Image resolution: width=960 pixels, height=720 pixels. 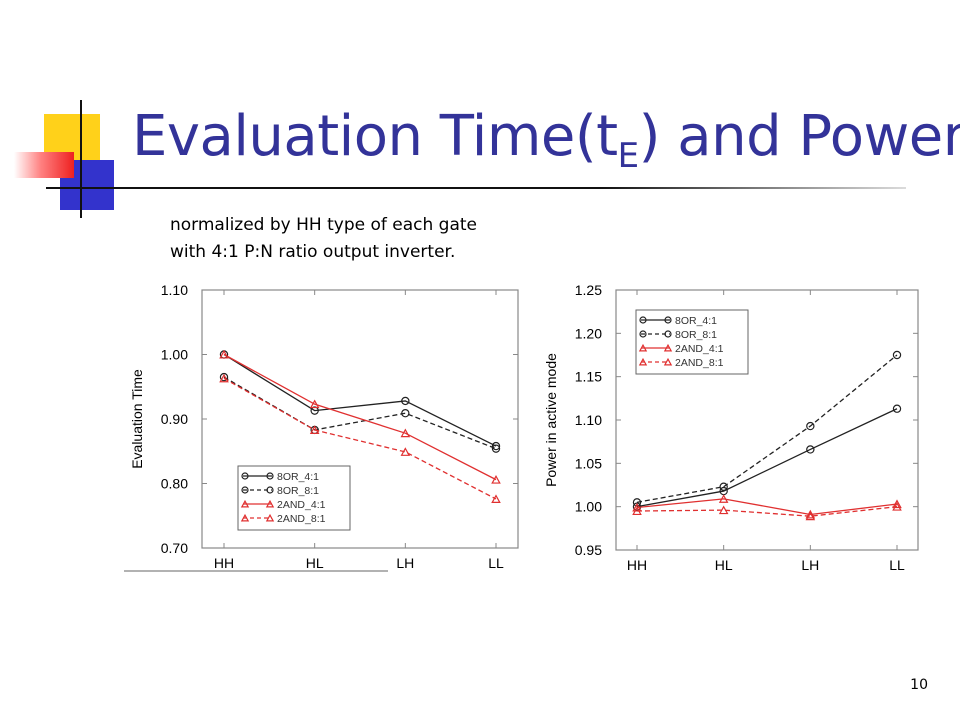 What do you see at coordinates (588, 550) in the screenshot?
I see `y-tick-label: 0.95` at bounding box center [588, 550].